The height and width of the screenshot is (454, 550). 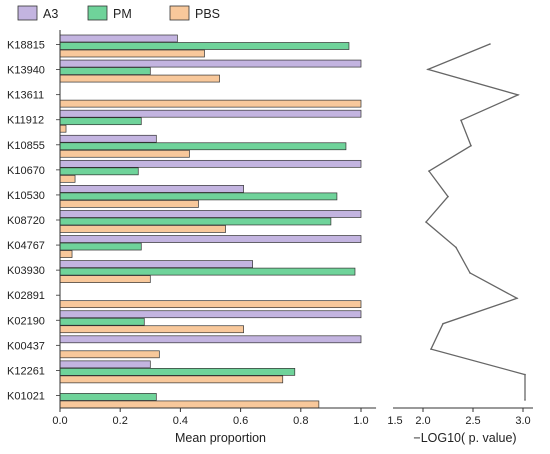 I want to click on x-tick-label: 0.6, so click(x=240, y=421).